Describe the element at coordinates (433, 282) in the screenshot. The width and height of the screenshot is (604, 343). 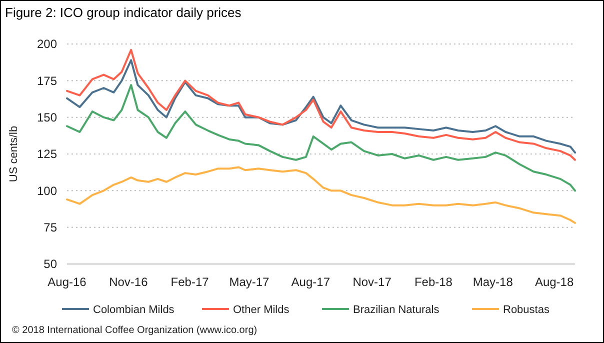
I see `x-tick-label: Feb-18` at that location.